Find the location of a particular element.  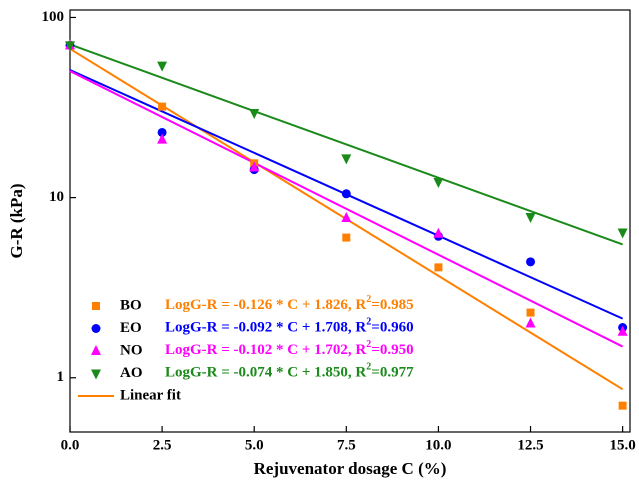

equation-part: LogG-R = -0.074 * C + 1.850, R is located at coordinates (265, 373).